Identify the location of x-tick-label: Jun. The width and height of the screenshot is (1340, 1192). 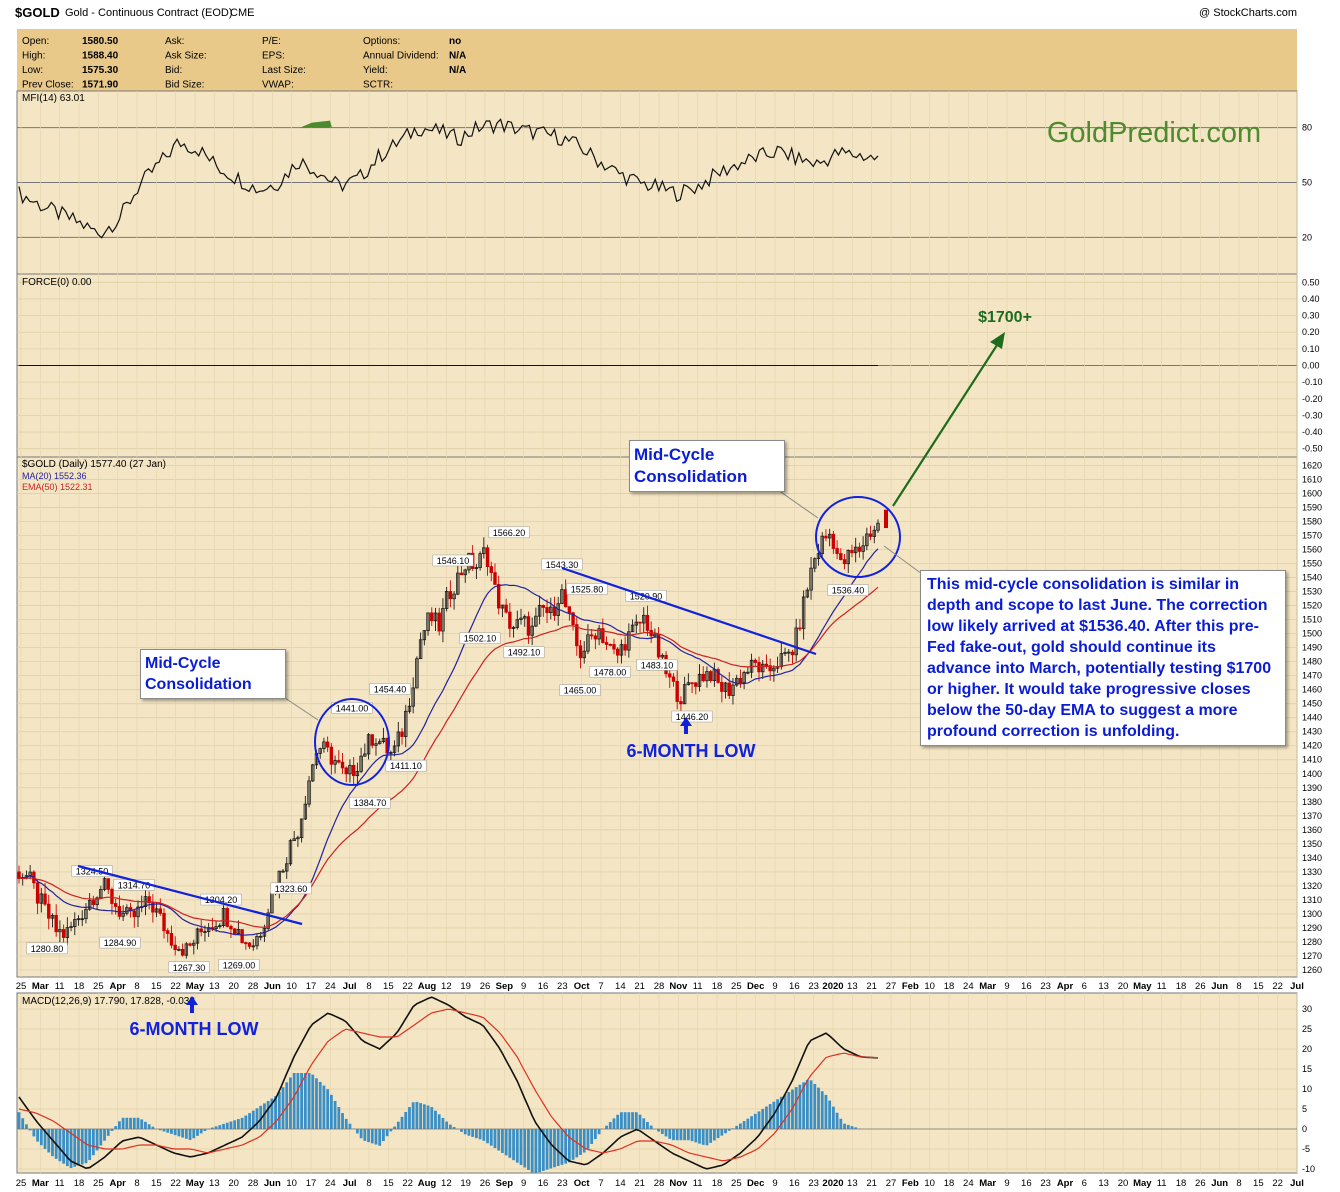
(1219, 986).